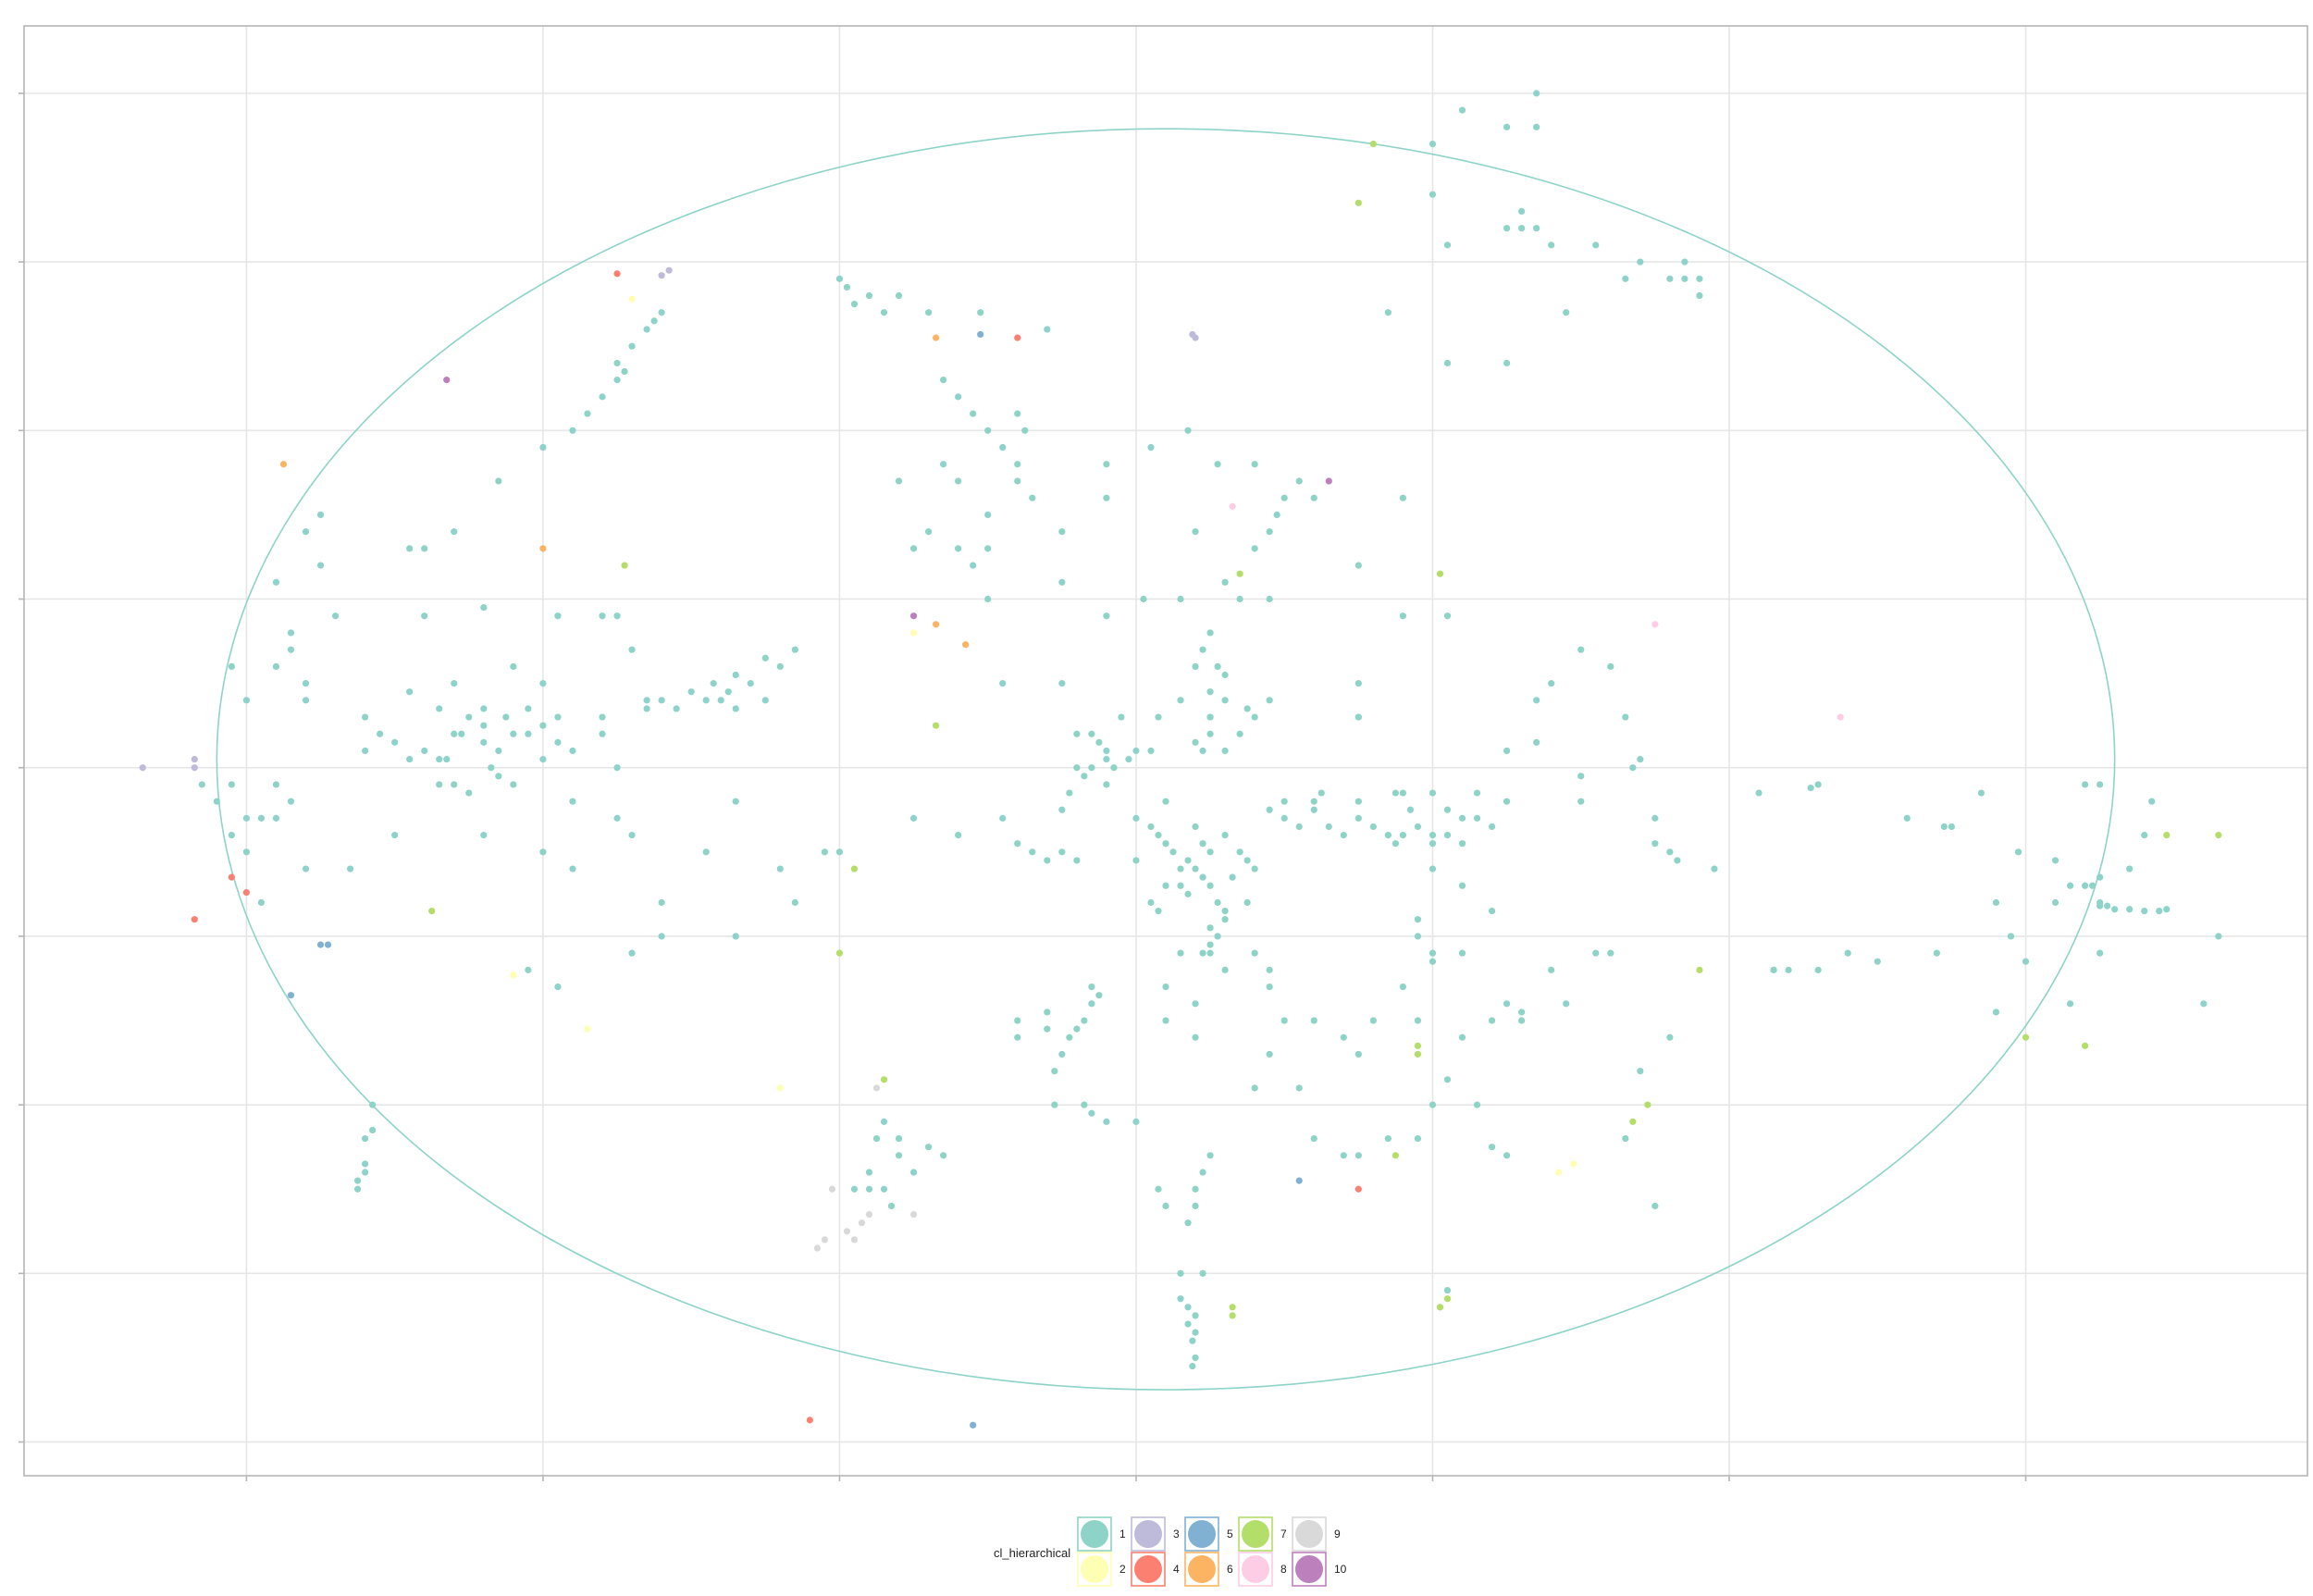 The image size is (2313, 1596). Describe the element at coordinates (1337, 1534) in the screenshot. I see `legend-label: 9` at that location.